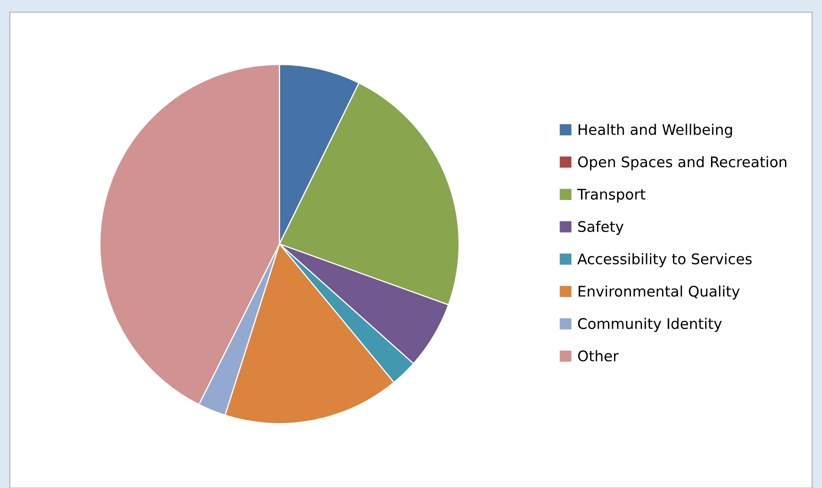 Image resolution: width=822 pixels, height=488 pixels. Describe the element at coordinates (598, 356) in the screenshot. I see `legend-label: Other` at that location.